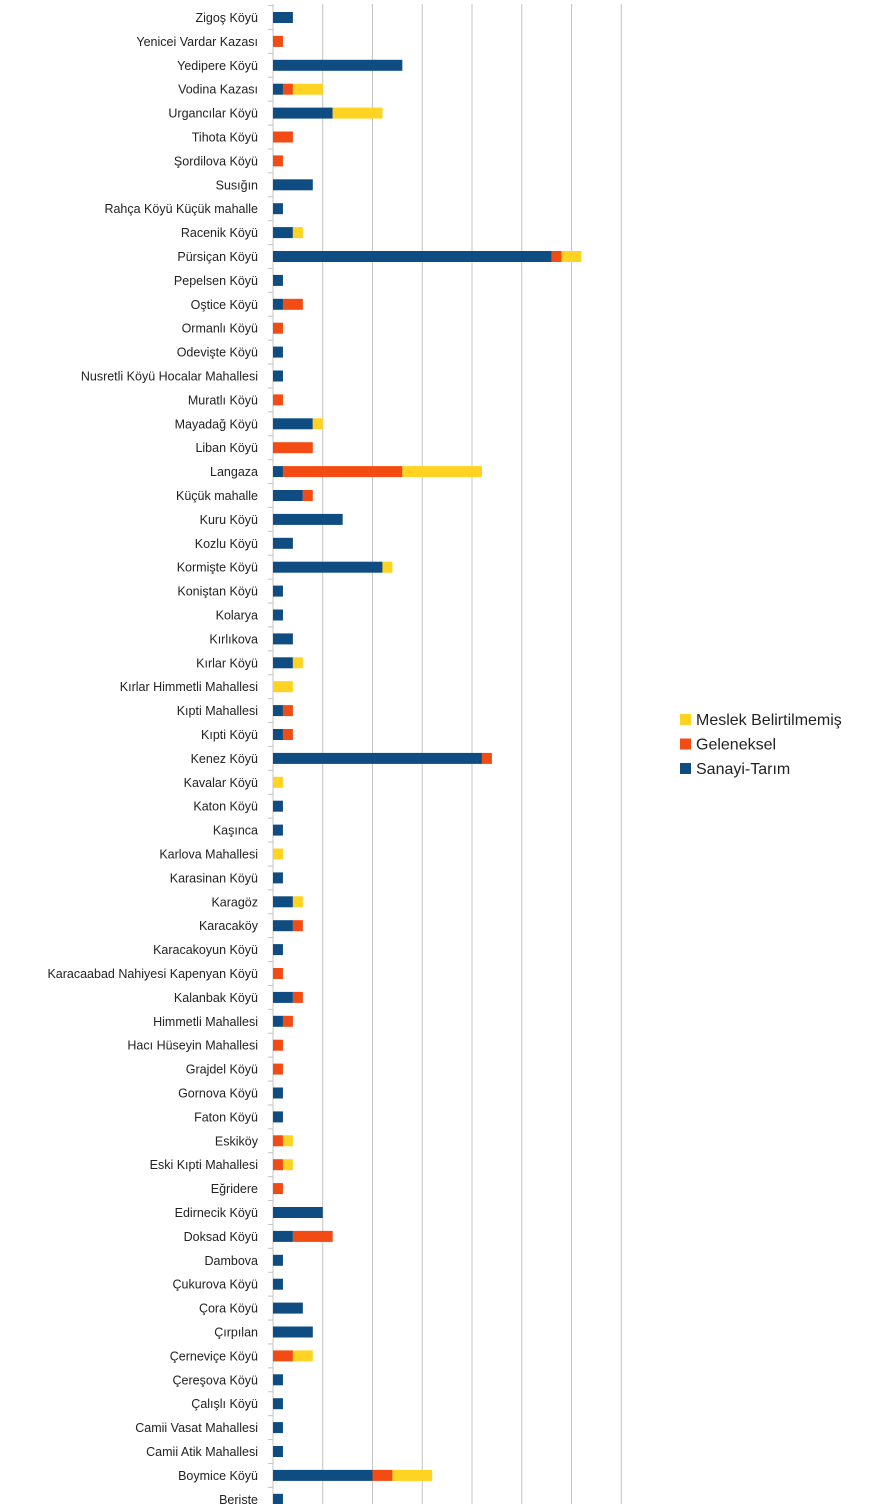 The image size is (888, 1504). What do you see at coordinates (217, 257) in the screenshot?
I see `category-label: Pürsiçan Köyü` at bounding box center [217, 257].